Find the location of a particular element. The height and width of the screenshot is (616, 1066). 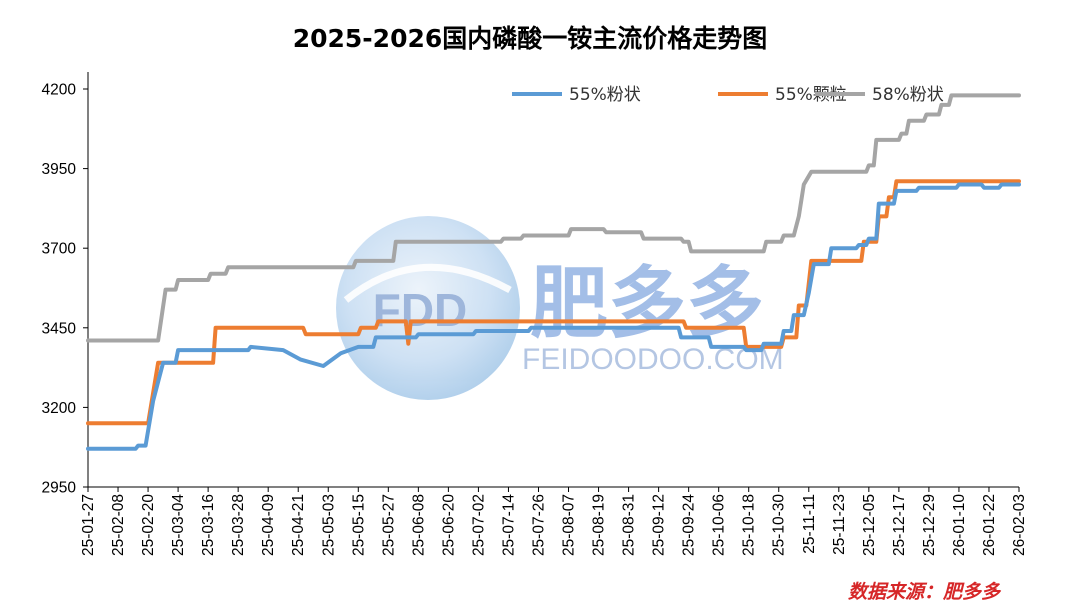

y-tick-label: 3200 is located at coordinates (59, 408).